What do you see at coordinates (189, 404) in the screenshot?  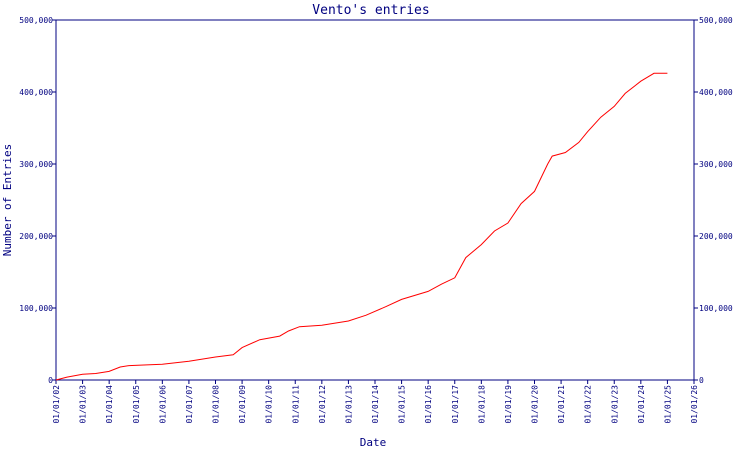 I see `x-tick-label: 01/01/07` at bounding box center [189, 404].